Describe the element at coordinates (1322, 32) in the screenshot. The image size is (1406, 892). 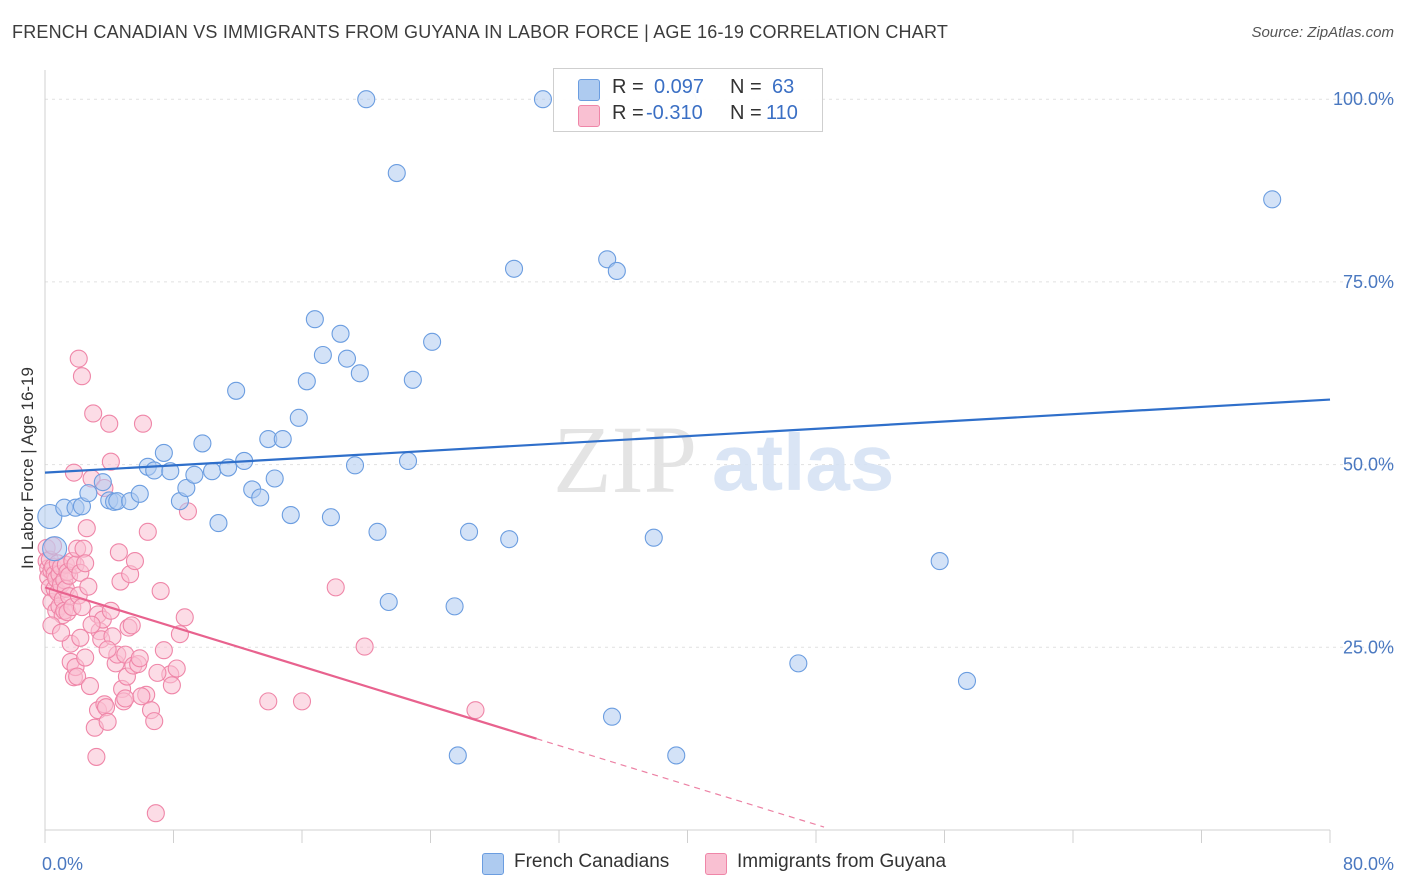
I see `source-label: Source: ZipAtlas.com` at that location.